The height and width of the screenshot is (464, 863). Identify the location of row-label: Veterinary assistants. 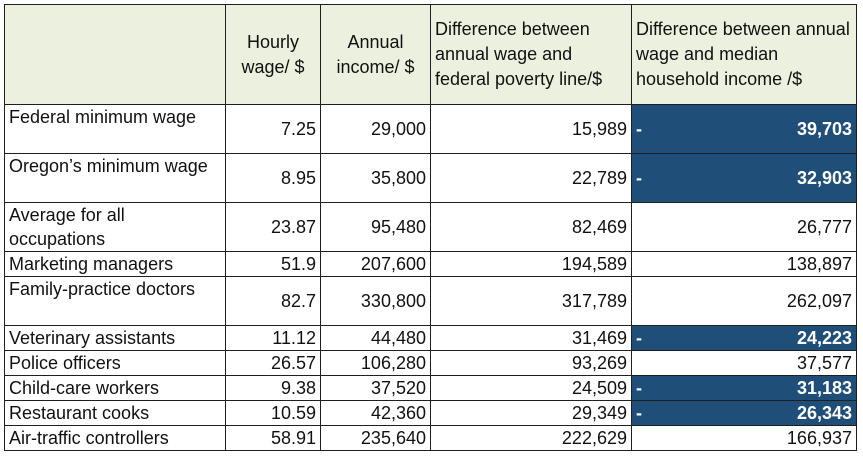
(115, 338).